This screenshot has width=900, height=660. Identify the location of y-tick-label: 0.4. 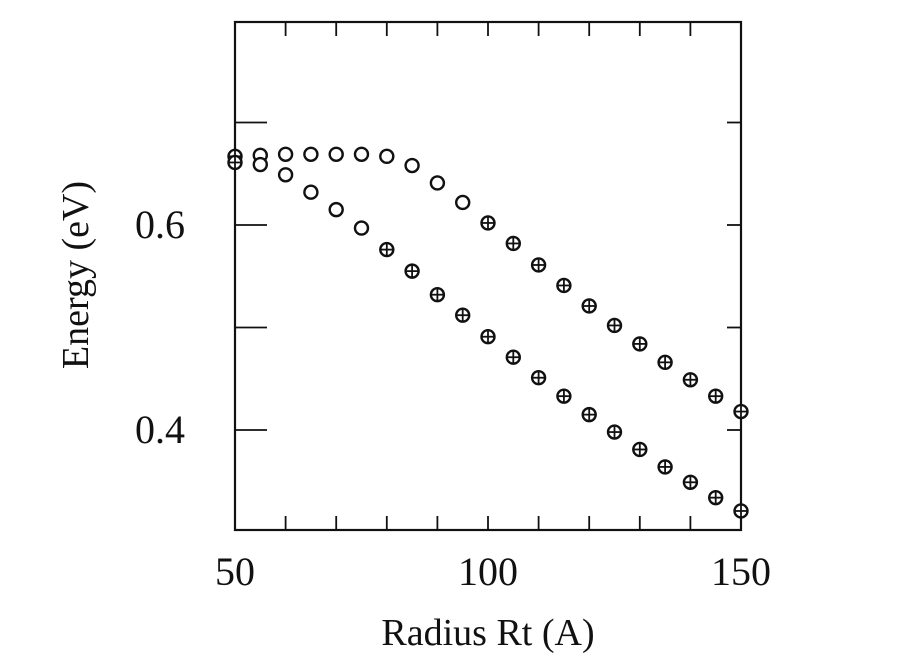
(160, 429).